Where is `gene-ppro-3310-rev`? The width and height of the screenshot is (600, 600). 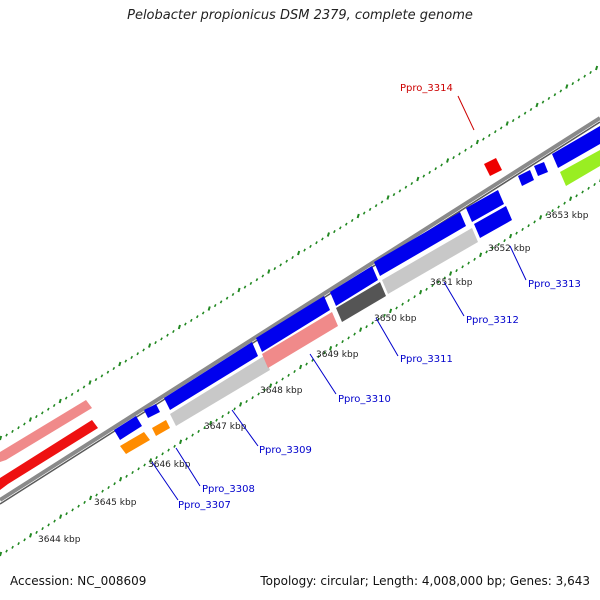
gene-ppro-3310-rev is located at coordinates (300, 340).